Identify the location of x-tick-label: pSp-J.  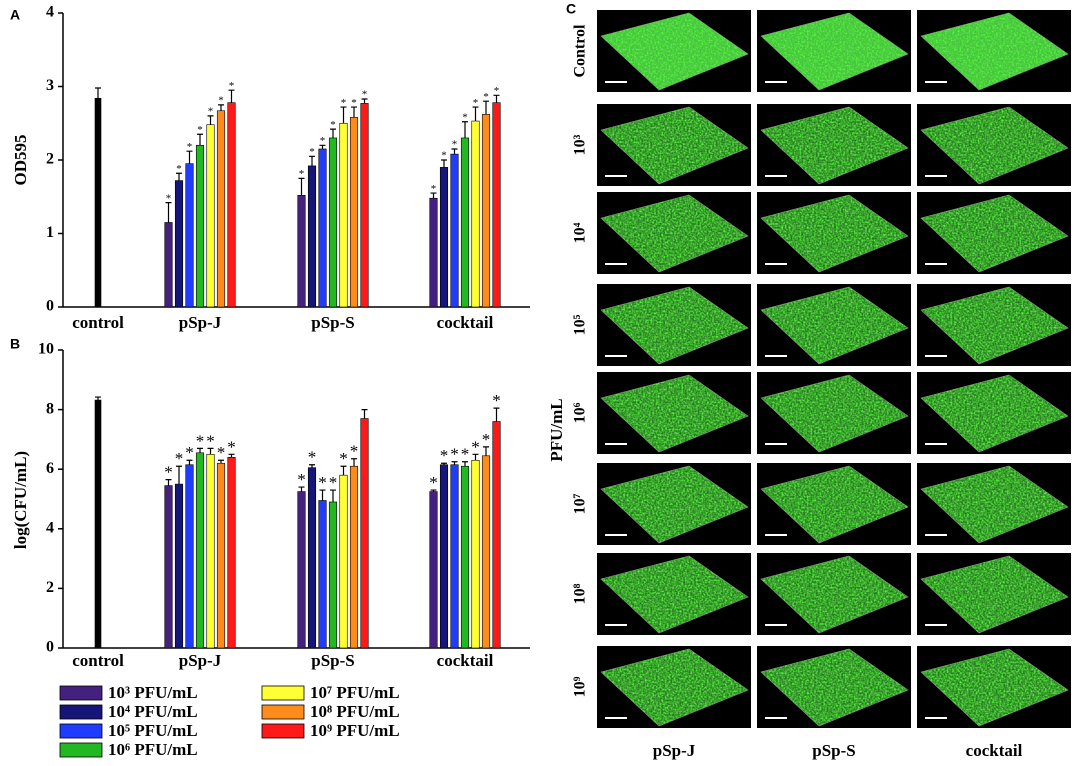
(200, 322).